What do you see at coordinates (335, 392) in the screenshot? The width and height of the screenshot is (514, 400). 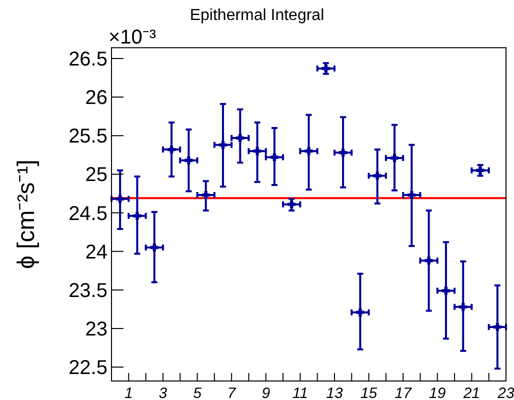 I see `x-tick-label: 13` at bounding box center [335, 392].